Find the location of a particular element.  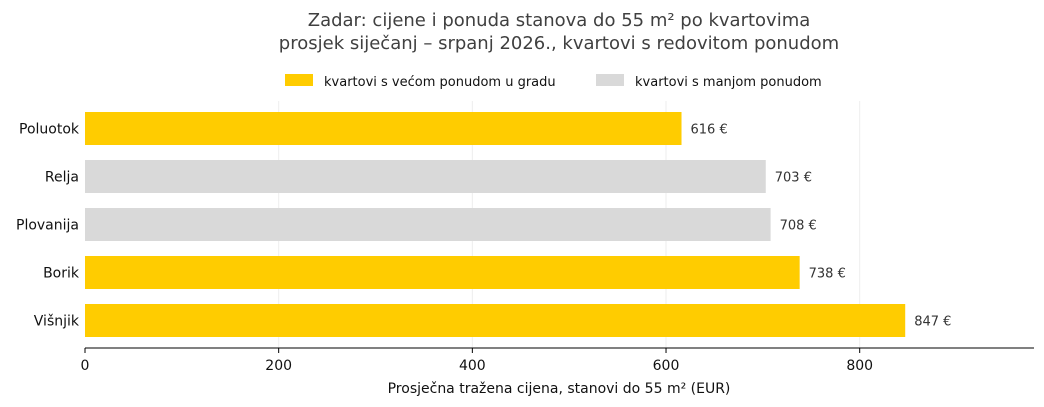

x-tick-label: 800 is located at coordinates (859, 366).